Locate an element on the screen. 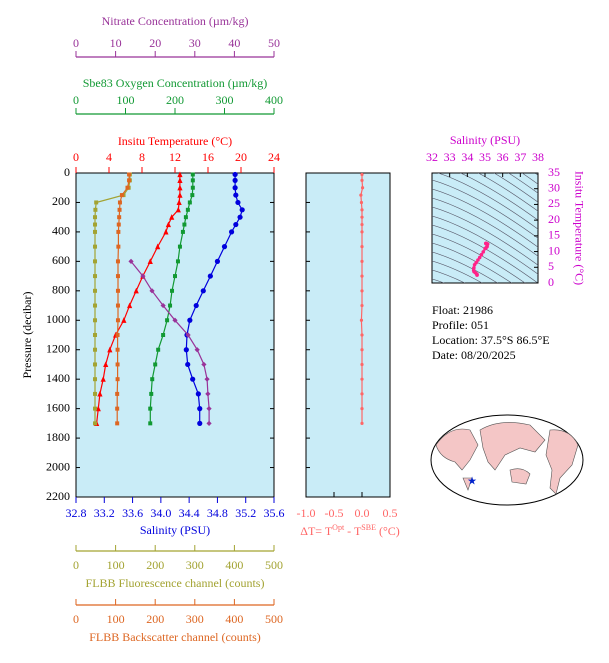 The width and height of the screenshot is (609, 663). y-tick-label: 10 is located at coordinates (554, 250).